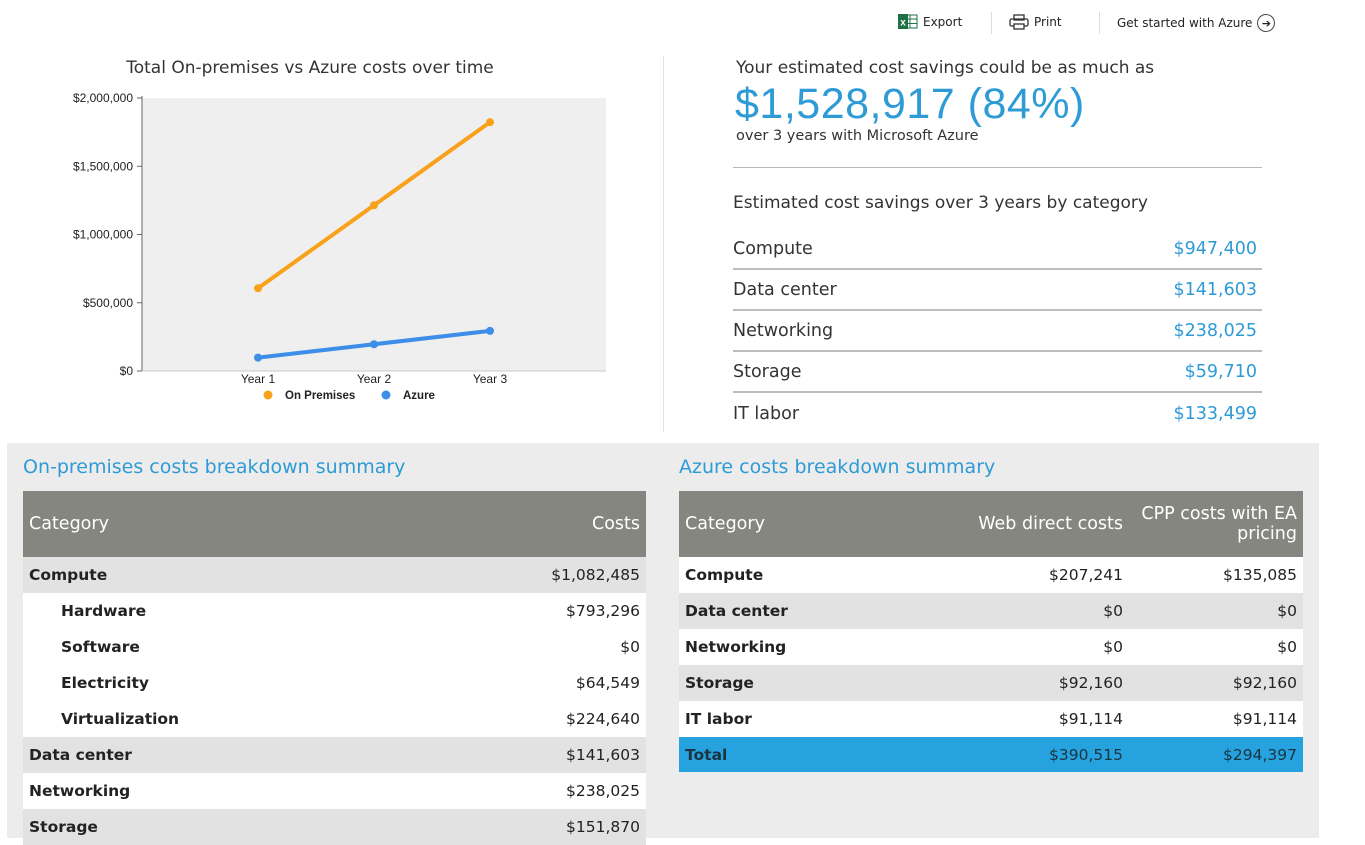 The height and width of the screenshot is (845, 1365). What do you see at coordinates (1215, 330) in the screenshot?
I see `category-value: $238,025` at bounding box center [1215, 330].